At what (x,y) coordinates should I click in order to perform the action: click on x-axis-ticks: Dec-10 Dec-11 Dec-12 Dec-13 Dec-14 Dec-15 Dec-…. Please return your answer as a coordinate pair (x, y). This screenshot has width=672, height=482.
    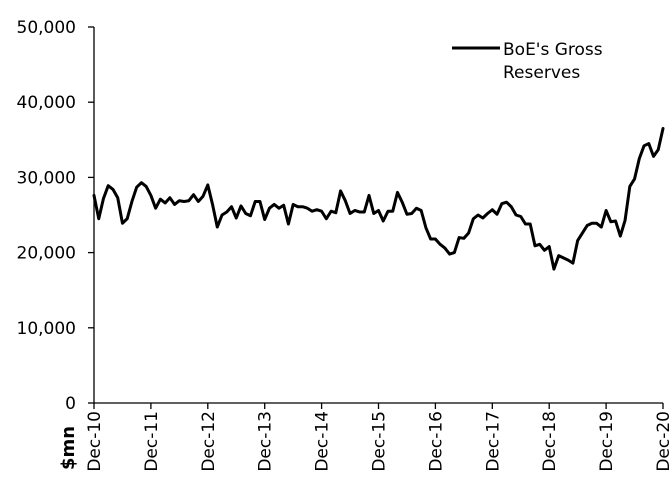
    Looking at the image, I should click on (378, 437).